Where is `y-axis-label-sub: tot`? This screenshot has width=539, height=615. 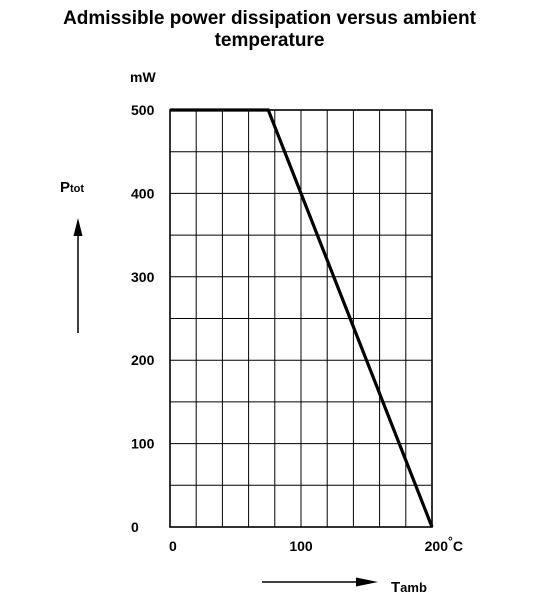
y-axis-label-sub: tot is located at coordinates (77, 189).